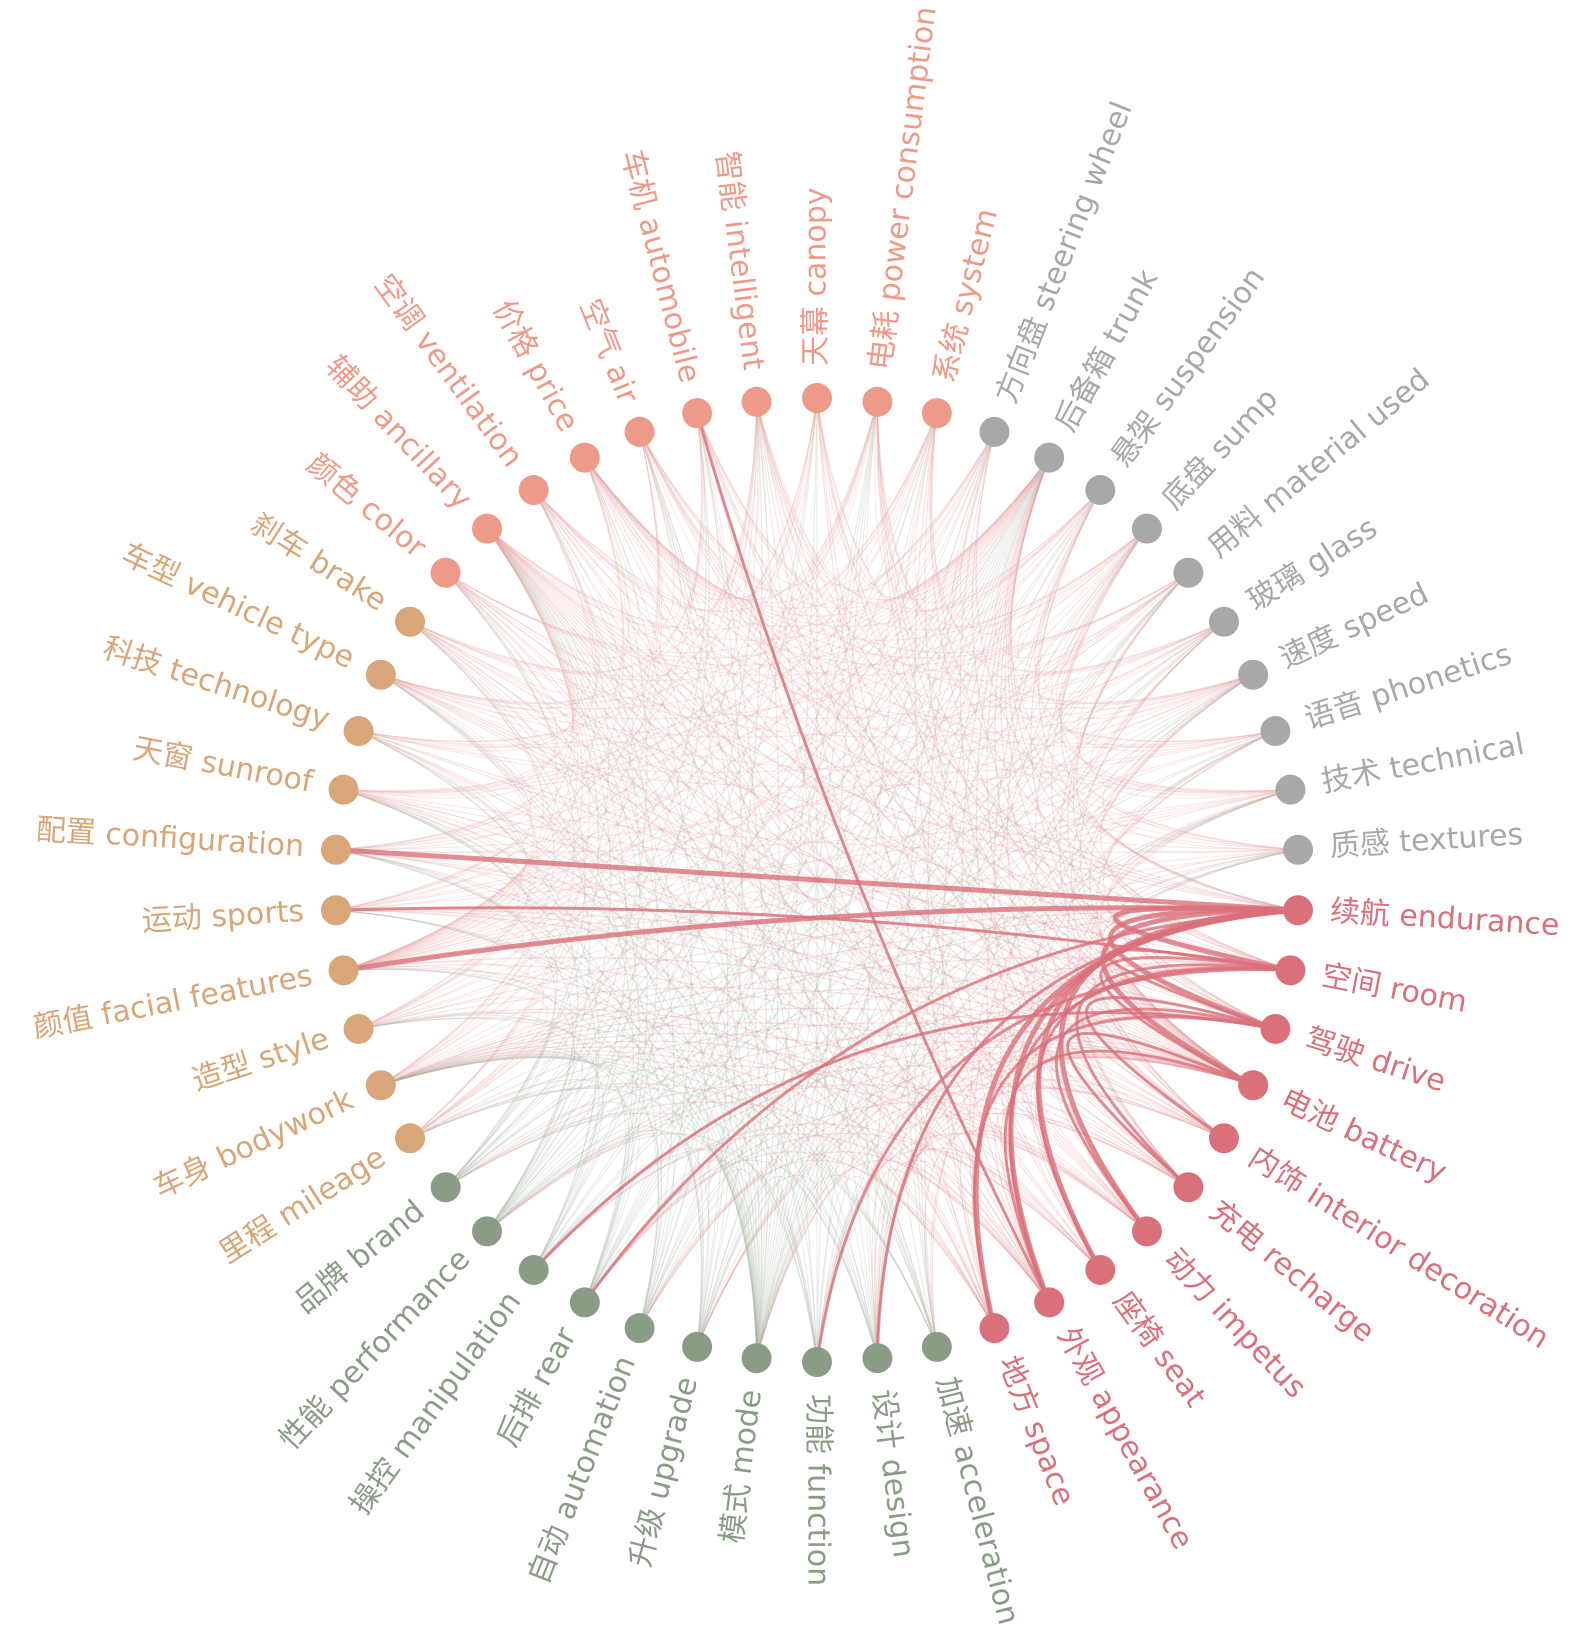 Image resolution: width=1582 pixels, height=1647 pixels. I want to click on node-label: 配置 configuration, so click(170, 838).